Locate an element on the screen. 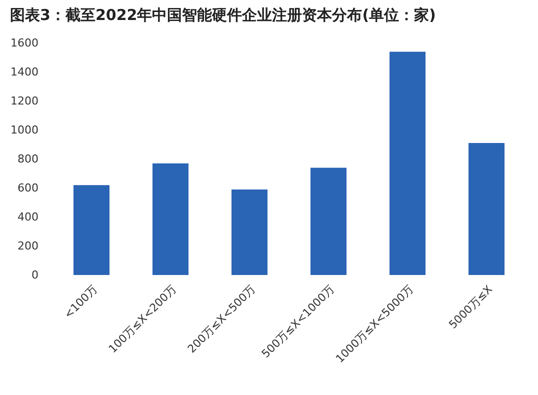  y-tick-label: 0 is located at coordinates (35, 275).